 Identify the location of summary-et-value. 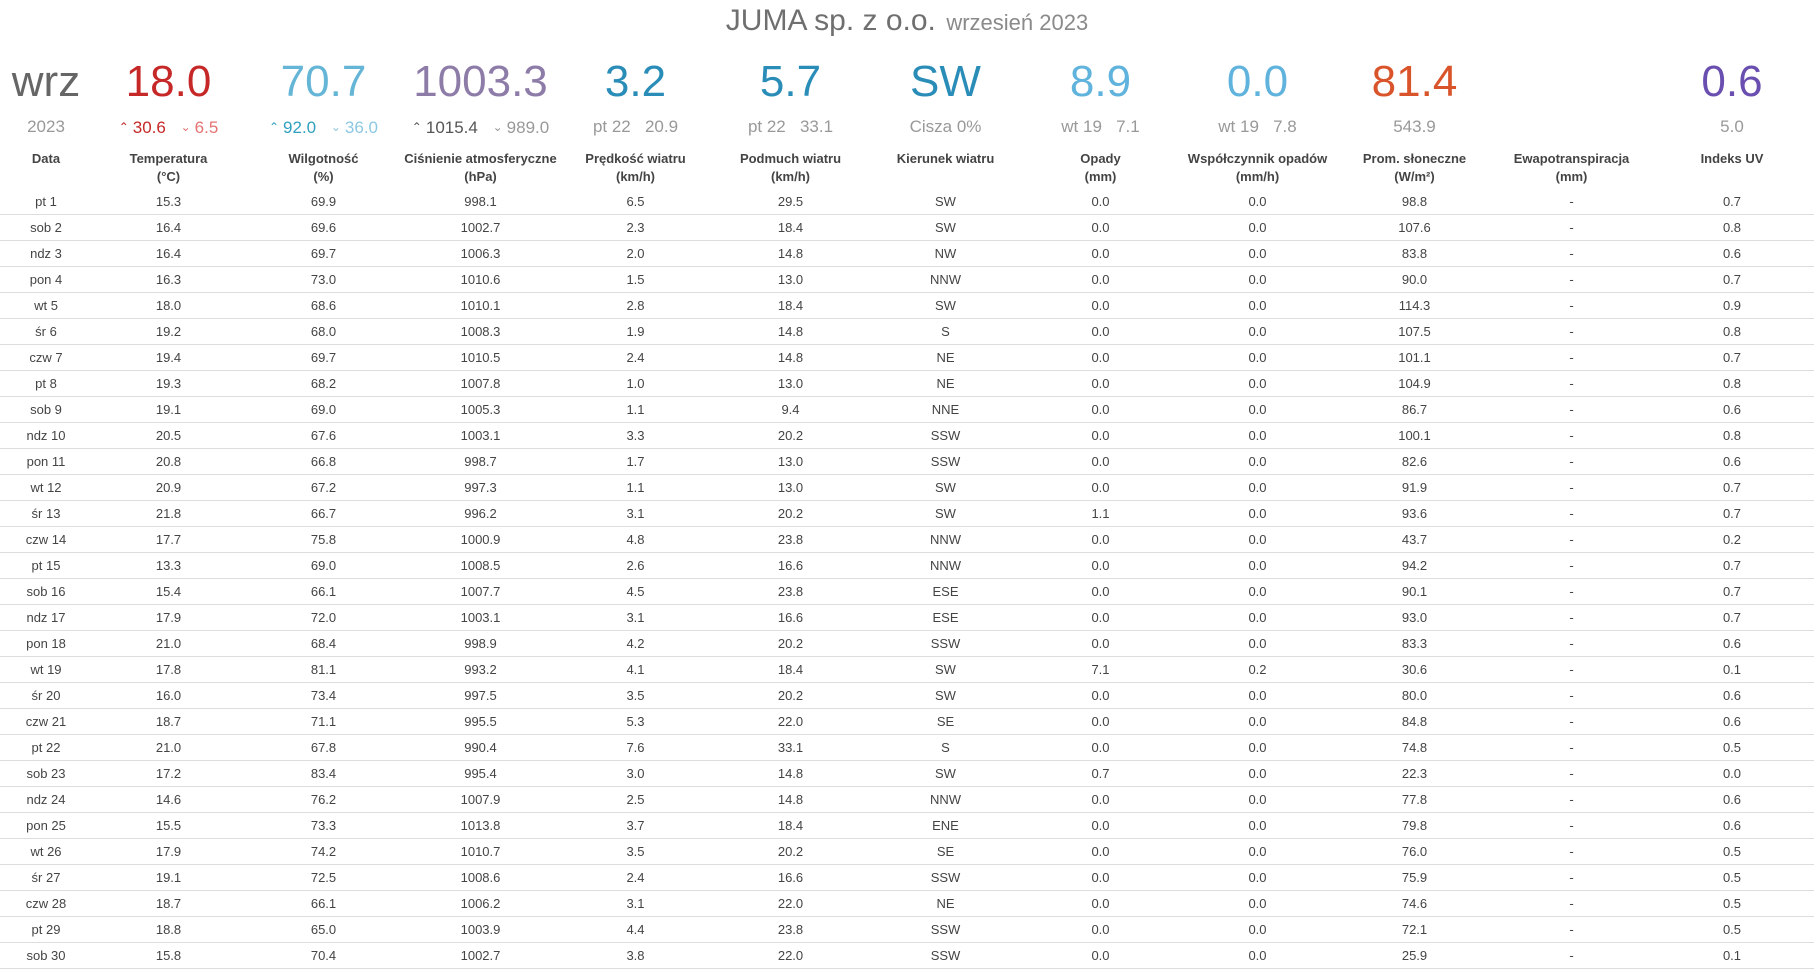
(1571, 82).